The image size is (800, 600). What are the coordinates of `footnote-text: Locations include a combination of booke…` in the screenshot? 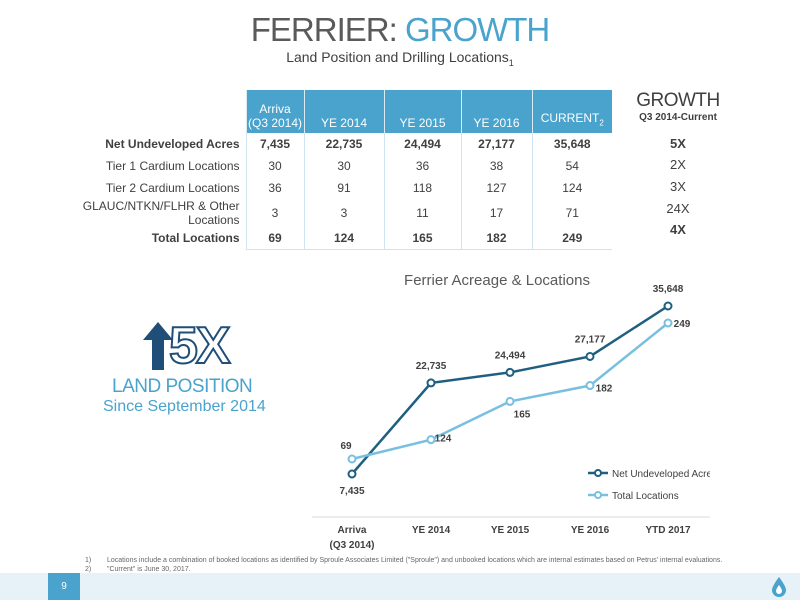 It's located at (415, 560).